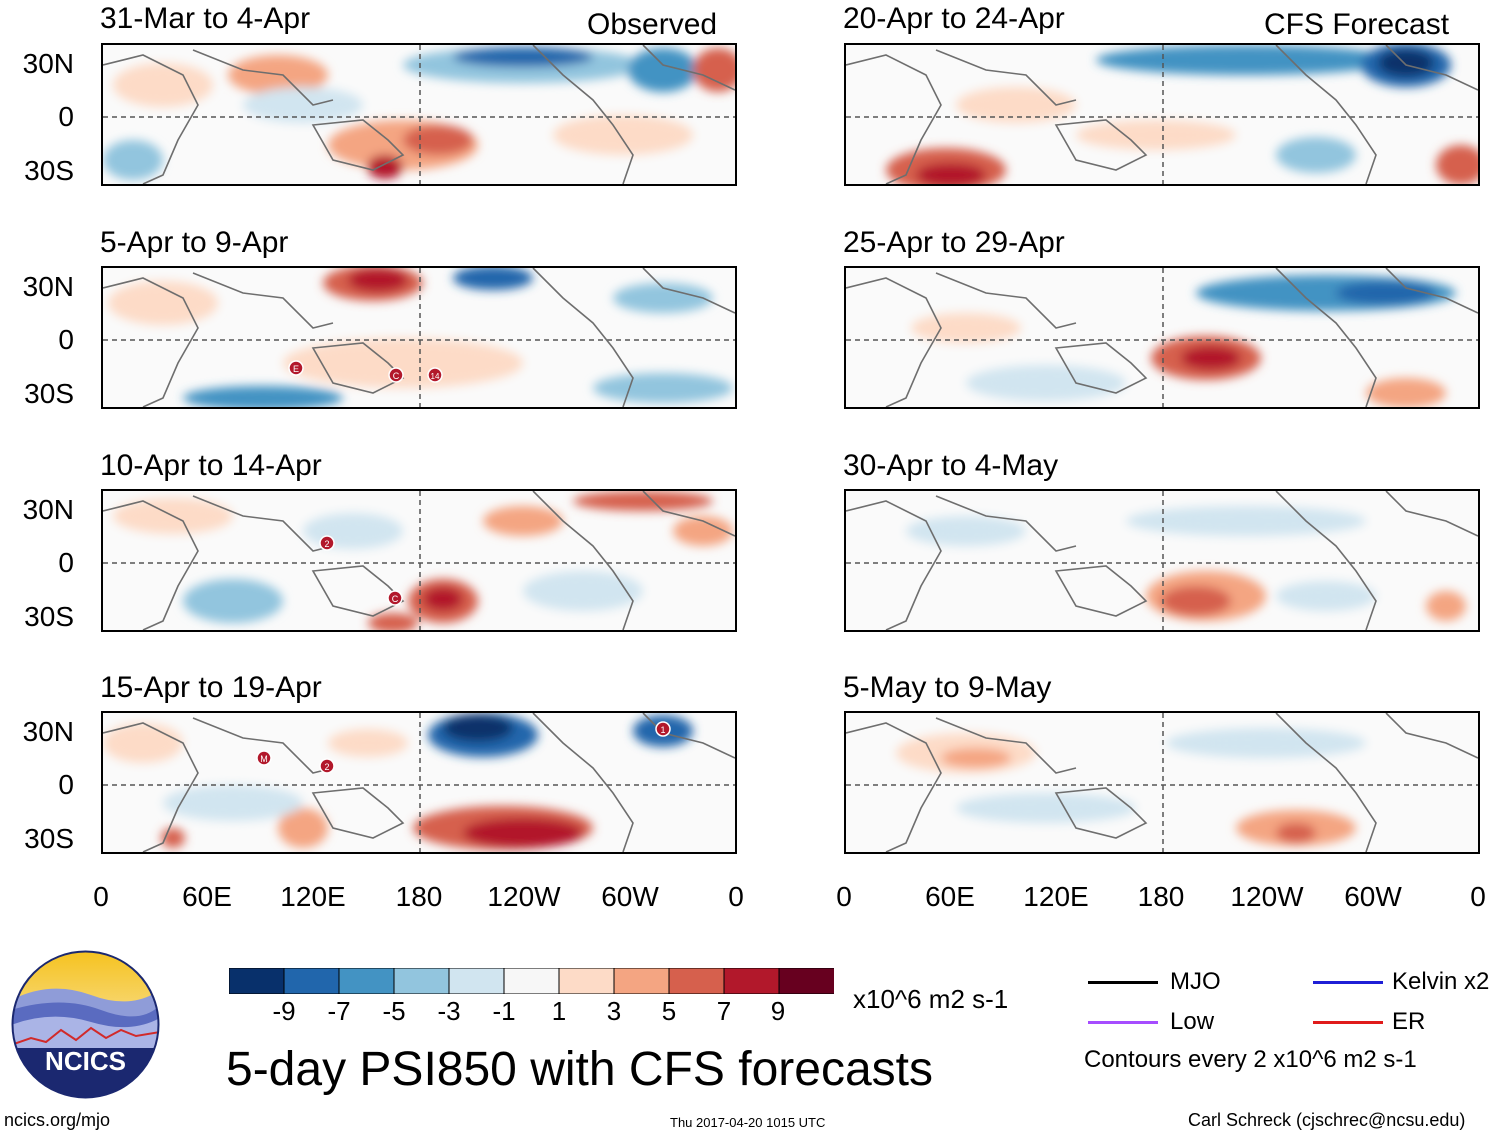 This screenshot has height=1137, width=1510. What do you see at coordinates (211, 687) in the screenshot?
I see `panel-title: 15-Apr to 19-Apr` at bounding box center [211, 687].